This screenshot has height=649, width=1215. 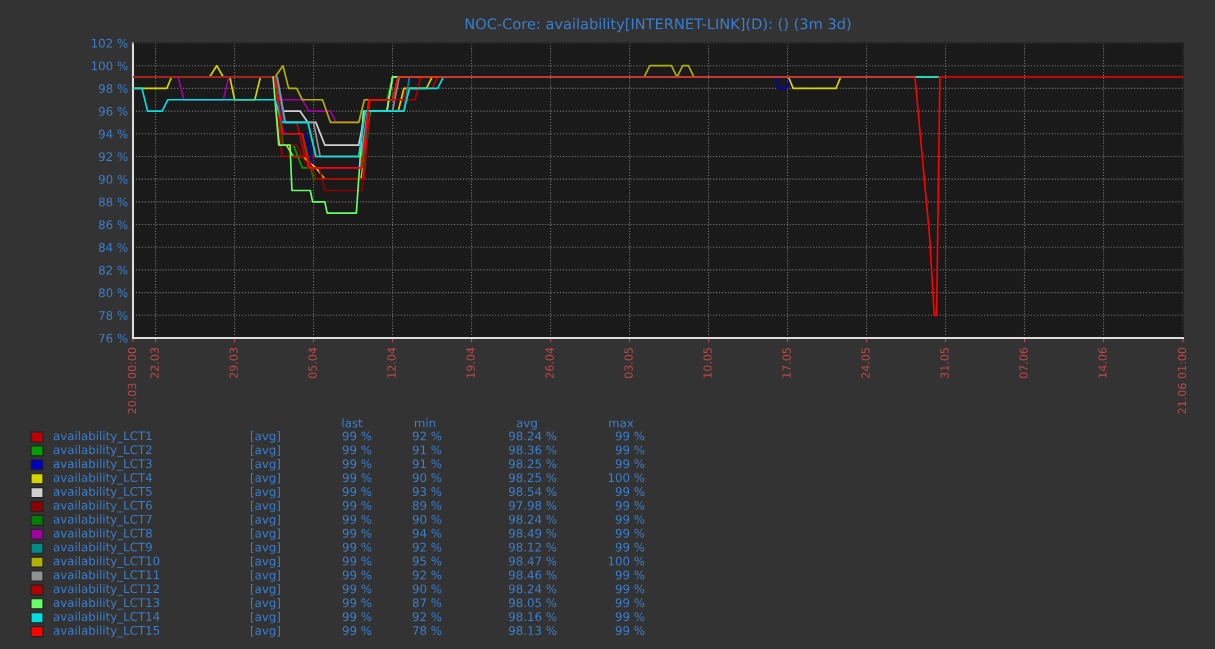 What do you see at coordinates (109, 66) in the screenshot?
I see `y-tick-label: 100 %` at bounding box center [109, 66].